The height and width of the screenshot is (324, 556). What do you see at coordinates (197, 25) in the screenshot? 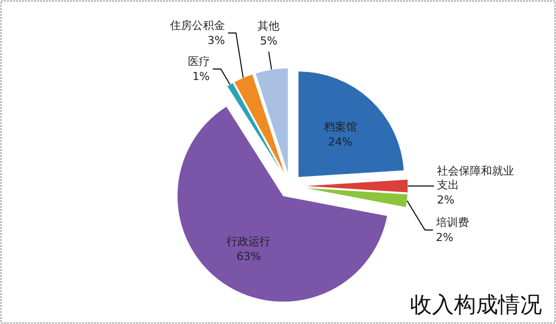
I see `slice-label: 住房公积金` at bounding box center [197, 25].